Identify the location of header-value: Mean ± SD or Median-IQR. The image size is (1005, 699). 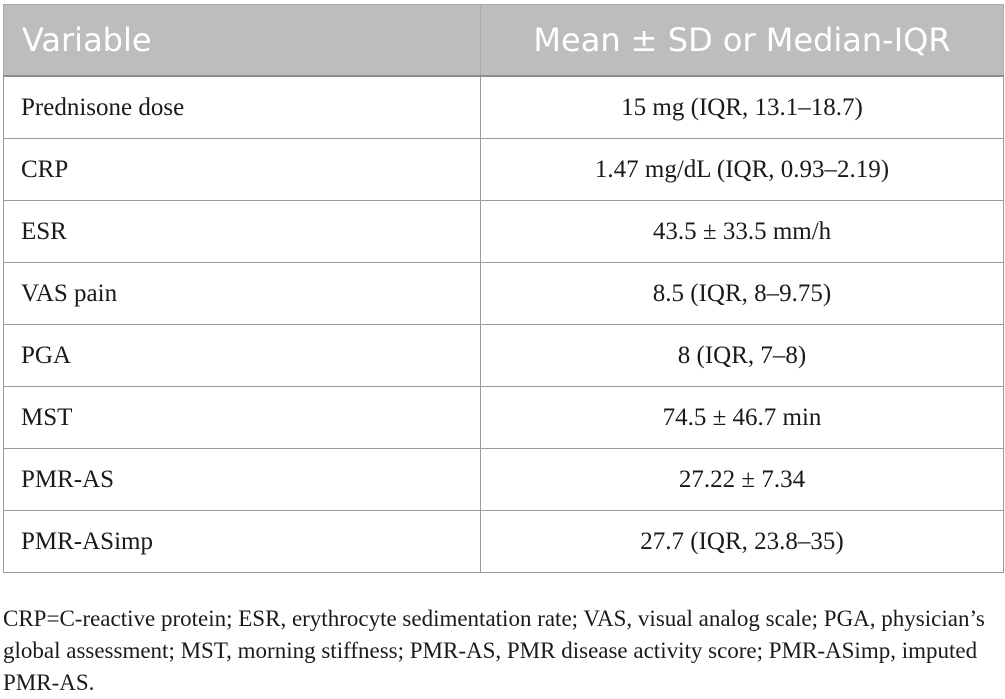
(742, 40).